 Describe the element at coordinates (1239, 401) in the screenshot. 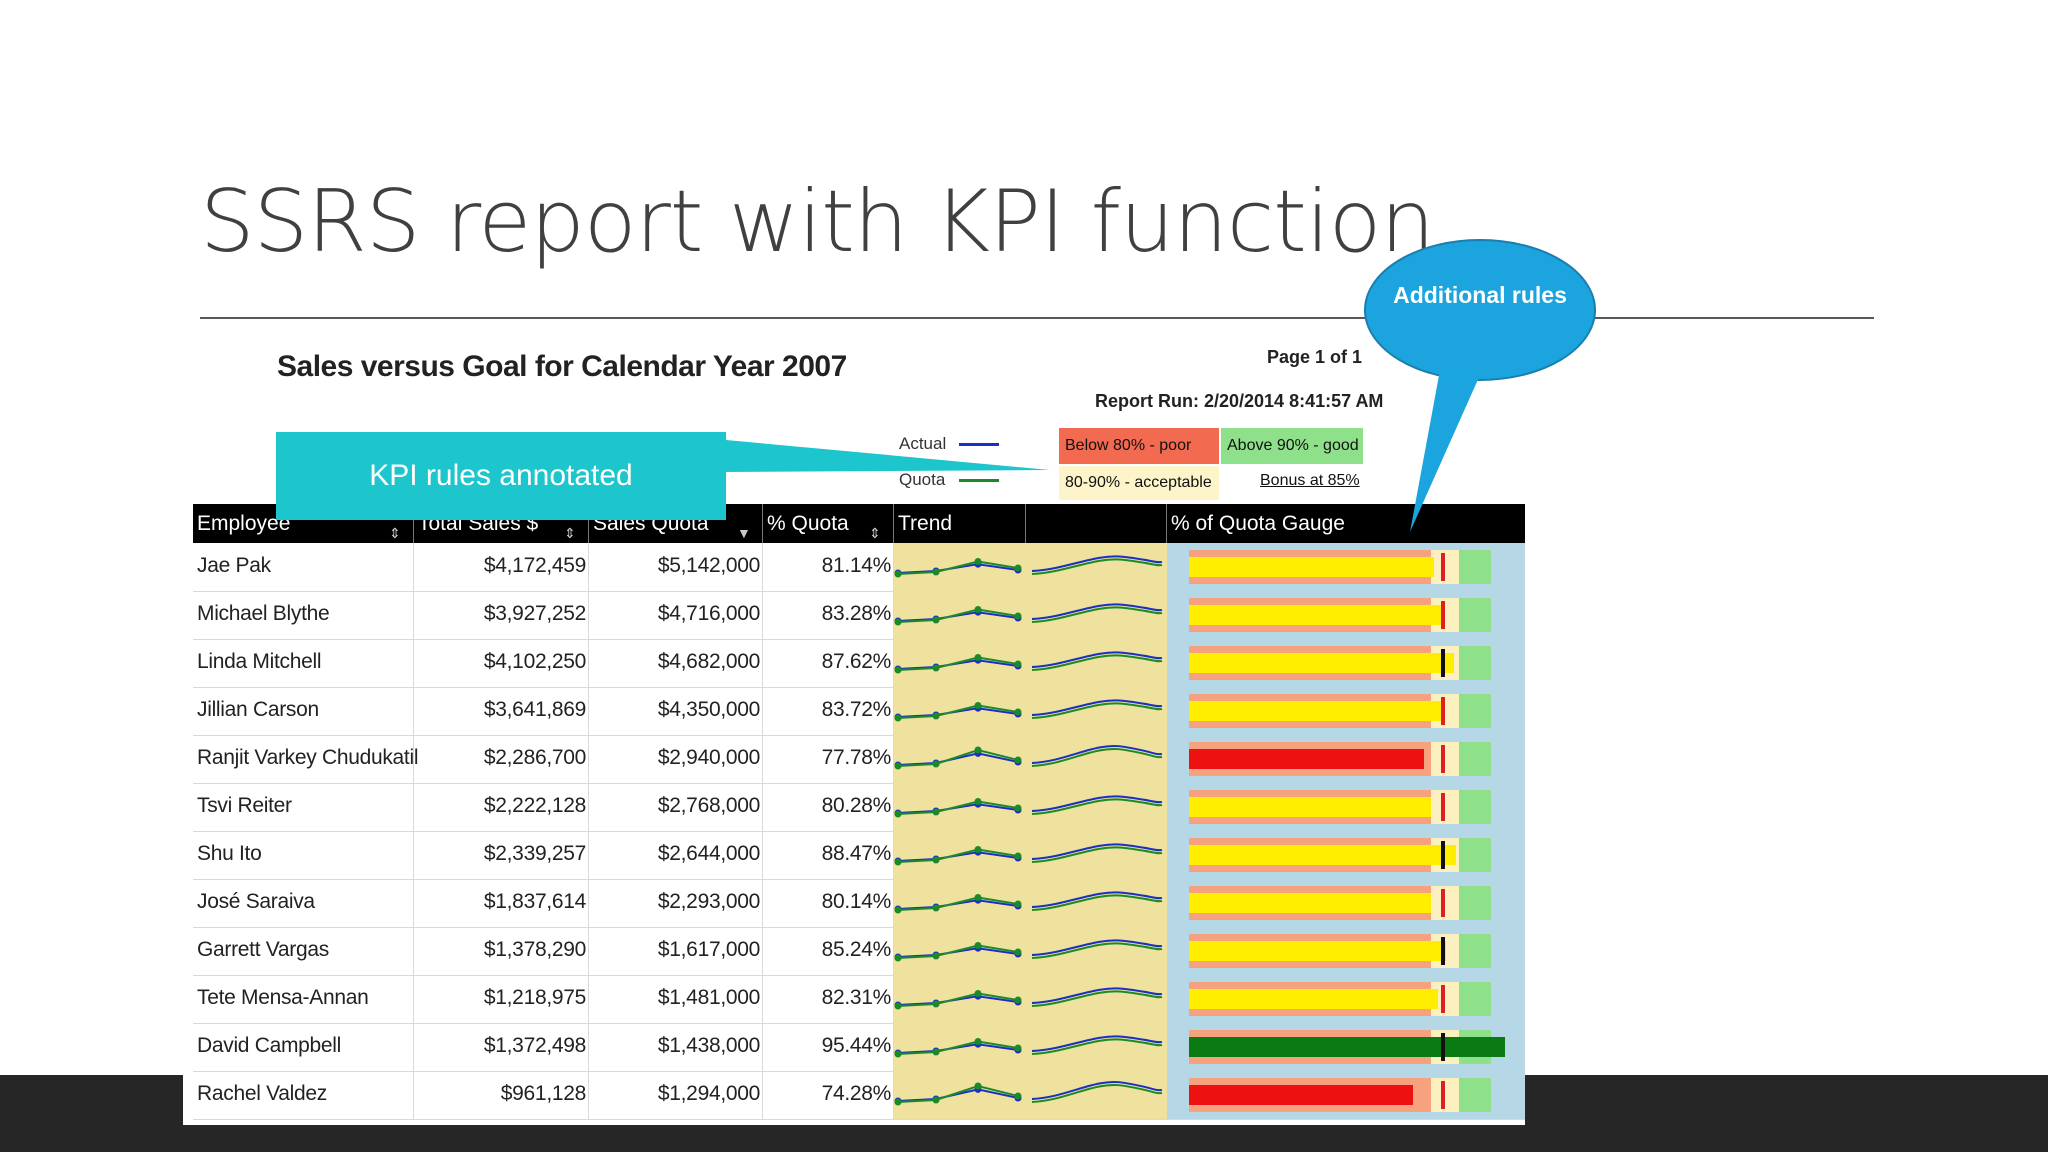

I see `report-run-timestamp: Report Run: 2/20/2014 8:41:57 AM` at that location.